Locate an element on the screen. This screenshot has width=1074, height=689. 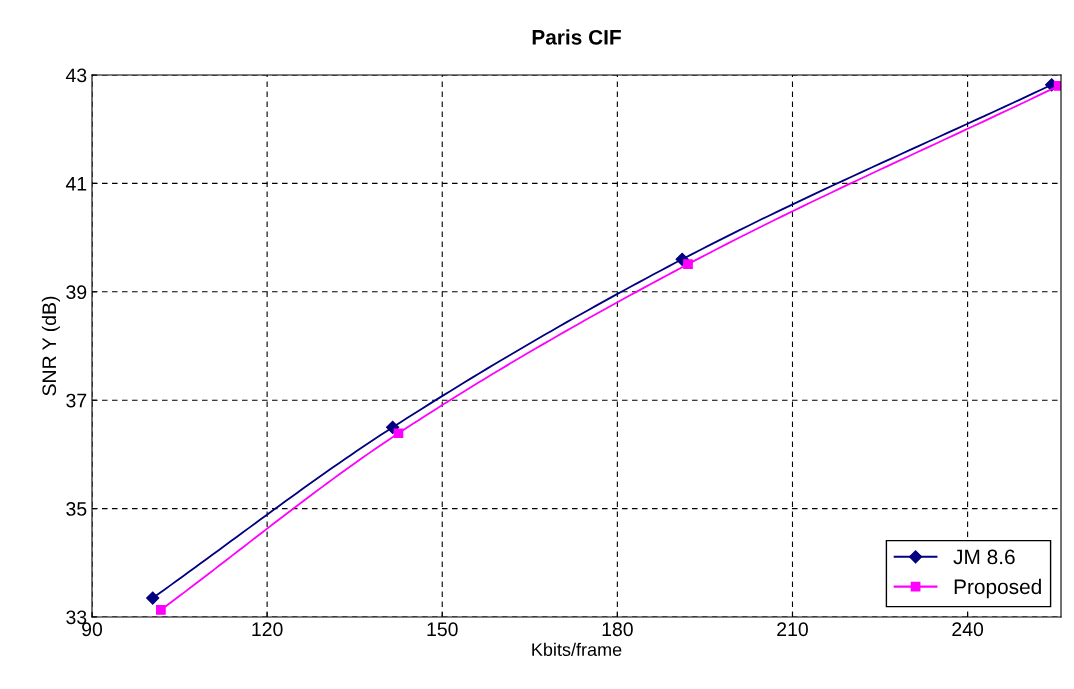
y-tick-label: 43 is located at coordinates (76, 75).